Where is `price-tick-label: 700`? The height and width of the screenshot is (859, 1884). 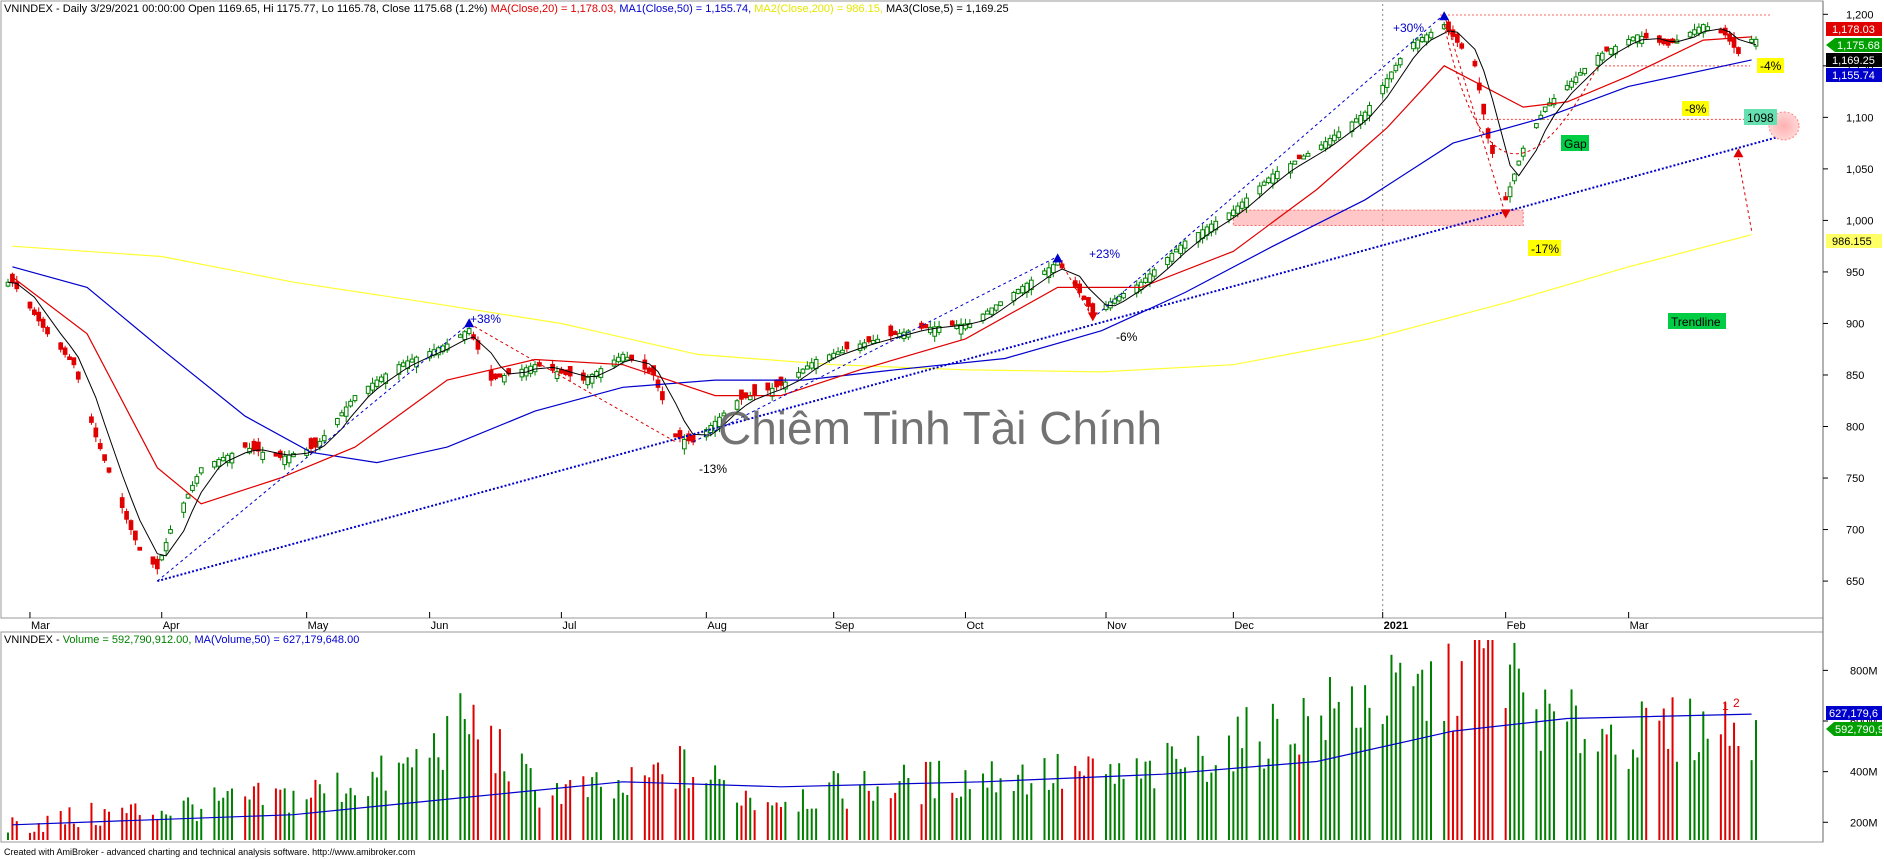
price-tick-label: 700 is located at coordinates (1855, 531).